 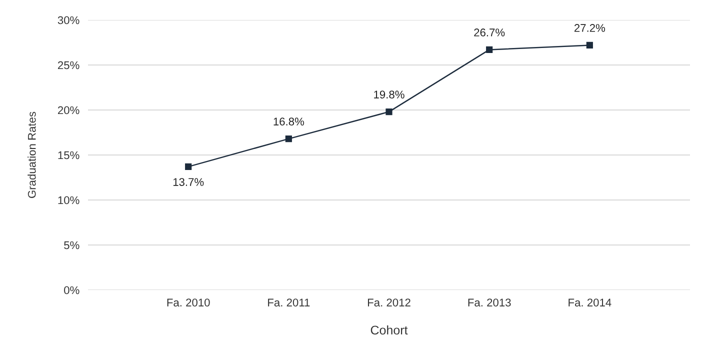 I want to click on y-tick-label: 0%, so click(x=72, y=290).